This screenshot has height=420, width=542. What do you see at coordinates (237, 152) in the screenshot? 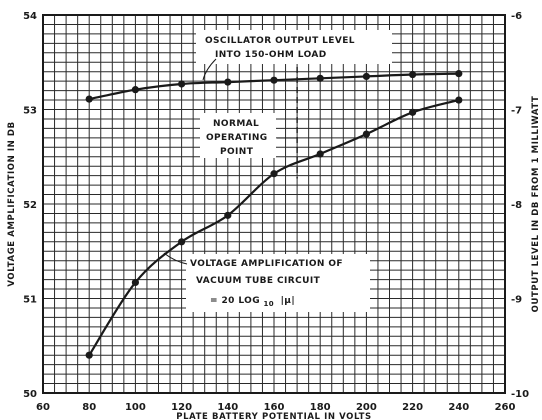
I see `normal-annotation-line3: POINT` at bounding box center [237, 152].